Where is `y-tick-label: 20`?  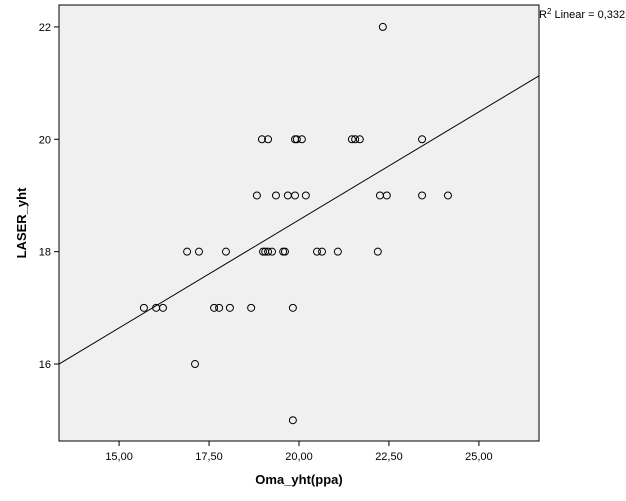
y-tick-label: 20 is located at coordinates (45, 140).